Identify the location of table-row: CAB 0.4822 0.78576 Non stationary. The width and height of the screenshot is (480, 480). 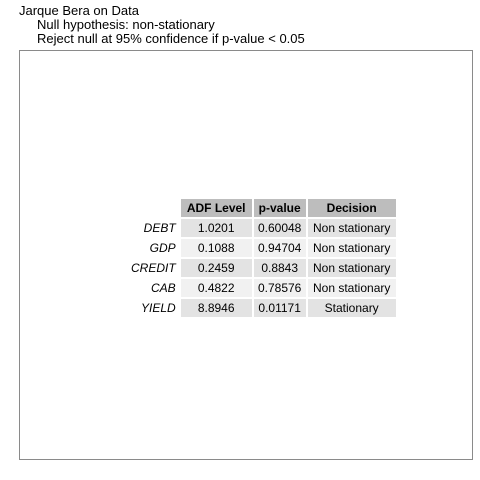
(261, 288).